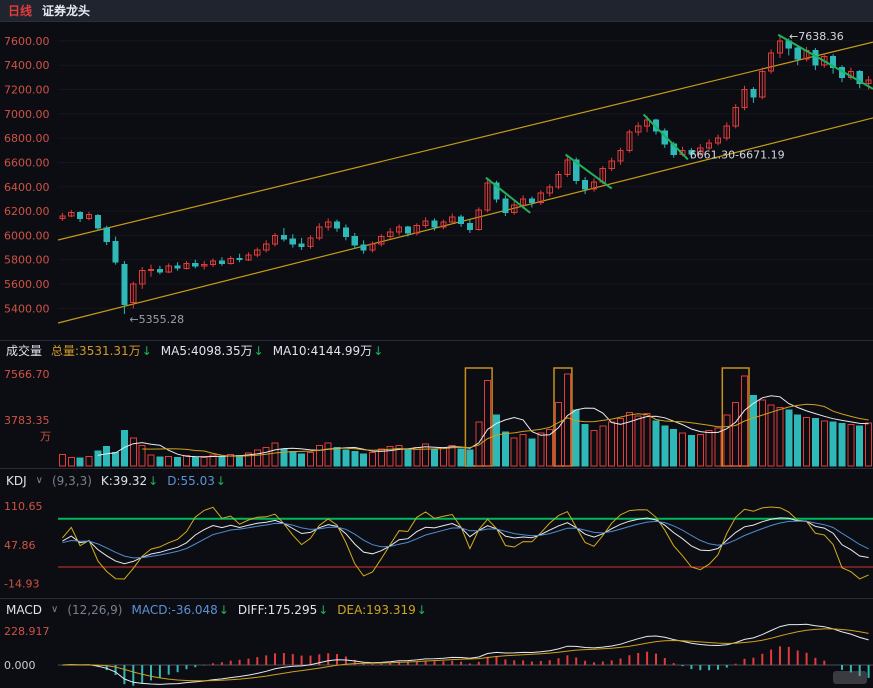 This screenshot has height=688, width=873. I want to click on axis-tick-label: 5800.00, so click(27, 260).